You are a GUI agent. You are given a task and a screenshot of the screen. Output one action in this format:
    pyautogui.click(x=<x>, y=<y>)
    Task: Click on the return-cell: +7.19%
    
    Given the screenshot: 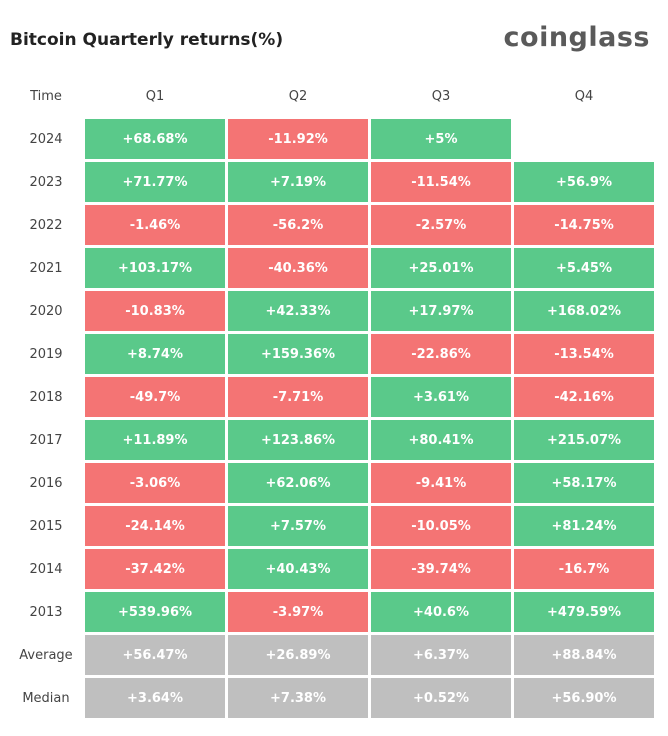 What is the action you would take?
    pyautogui.click(x=298, y=182)
    